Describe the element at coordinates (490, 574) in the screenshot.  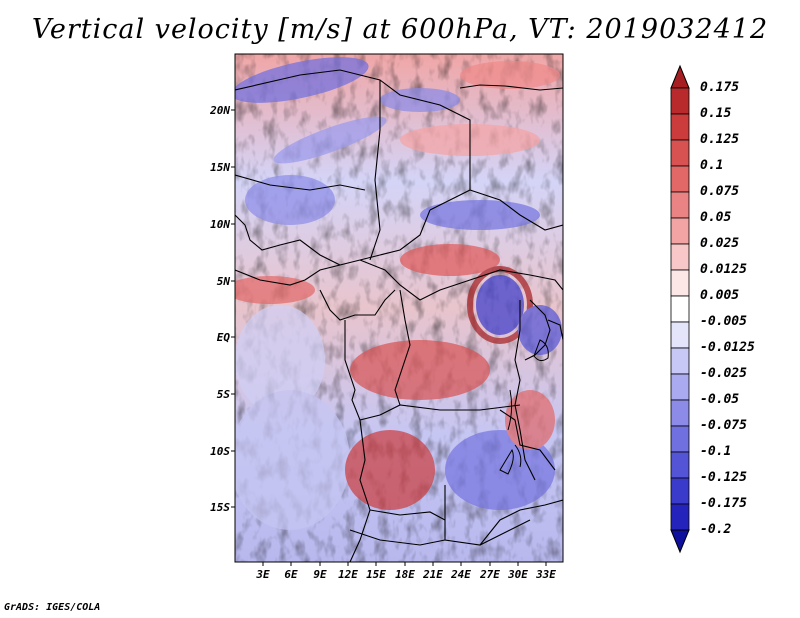
I see `lon-label: 27E` at that location.